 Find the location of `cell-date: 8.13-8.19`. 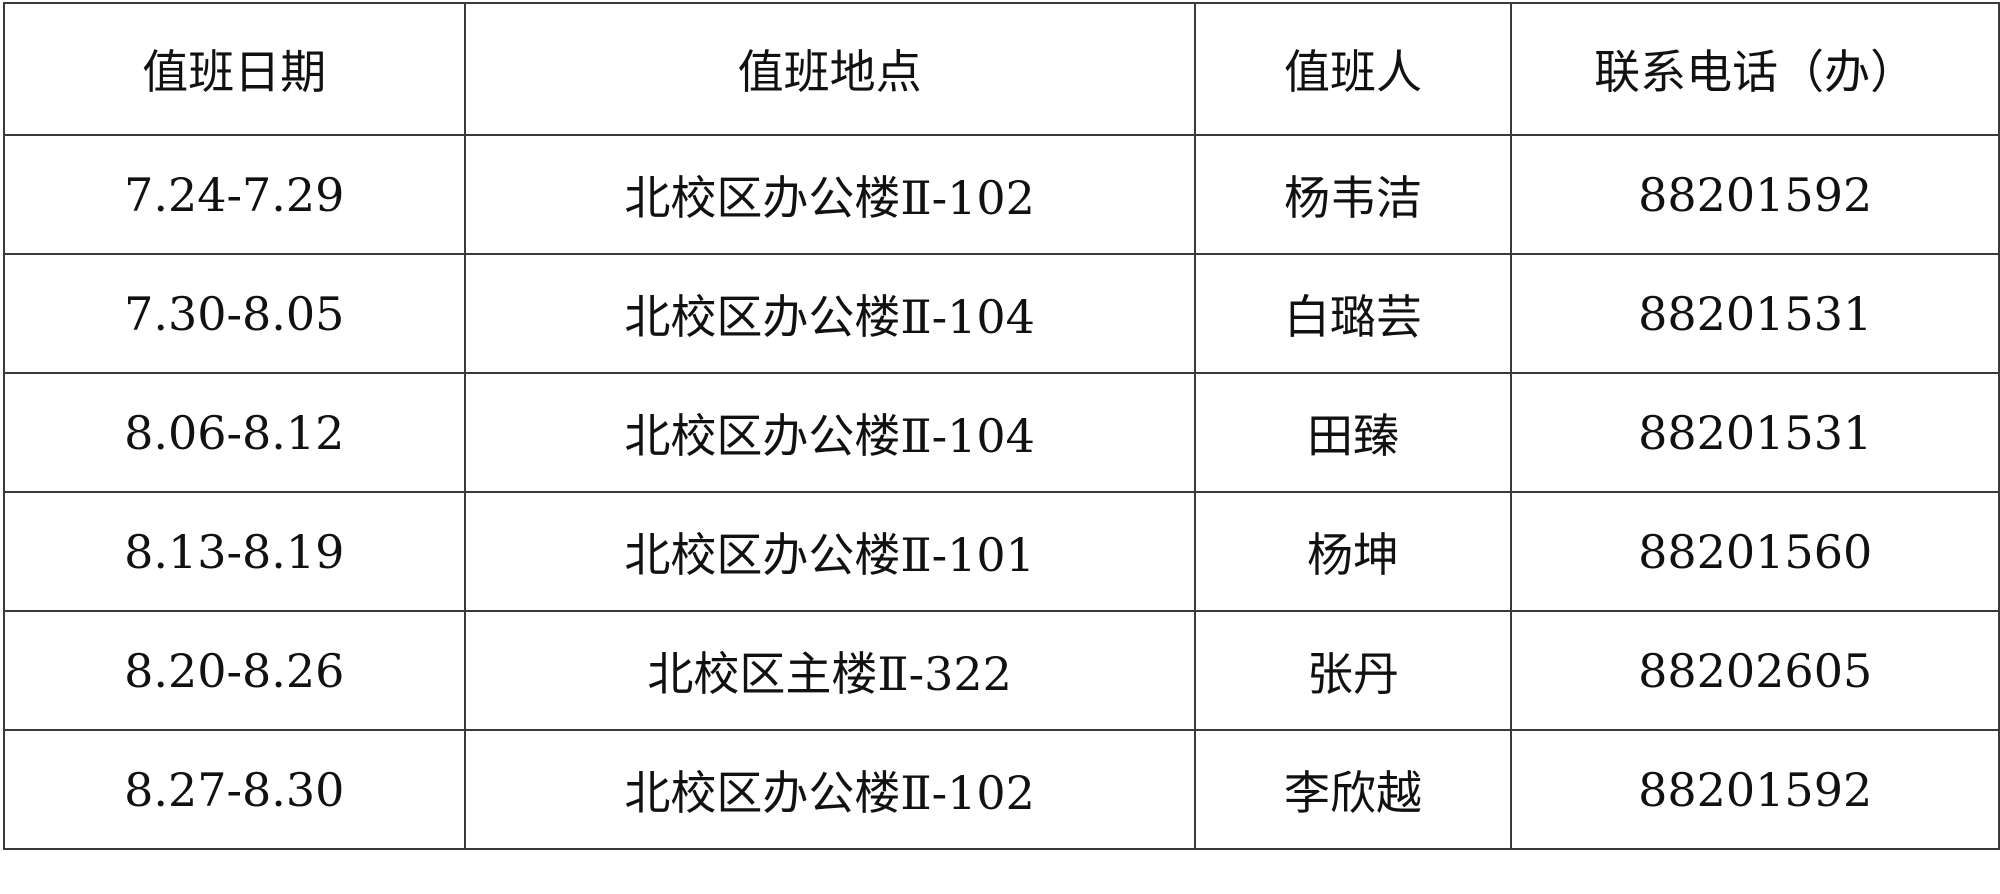

cell-date: 8.13-8.19 is located at coordinates (234, 551).